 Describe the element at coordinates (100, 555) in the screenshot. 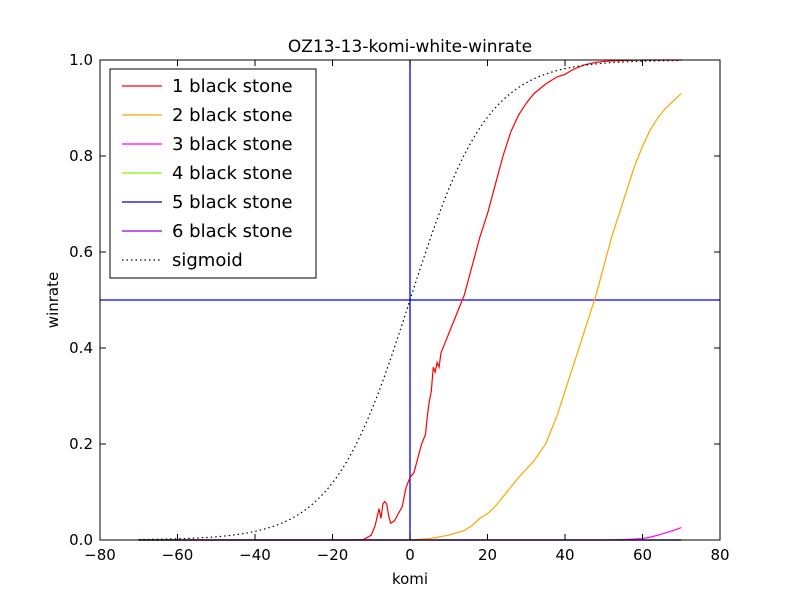

I see `x-tick-label: −80` at that location.